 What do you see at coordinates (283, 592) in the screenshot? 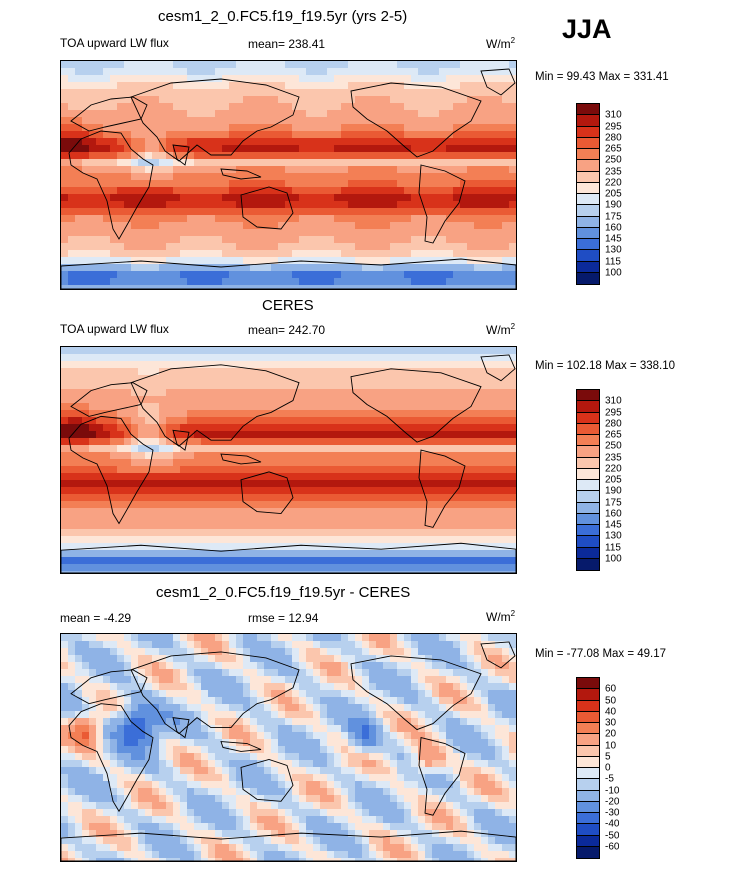
I see `panel-title: cesm1_2_0.FC5.f19_f19.5yr - CERES` at bounding box center [283, 592].